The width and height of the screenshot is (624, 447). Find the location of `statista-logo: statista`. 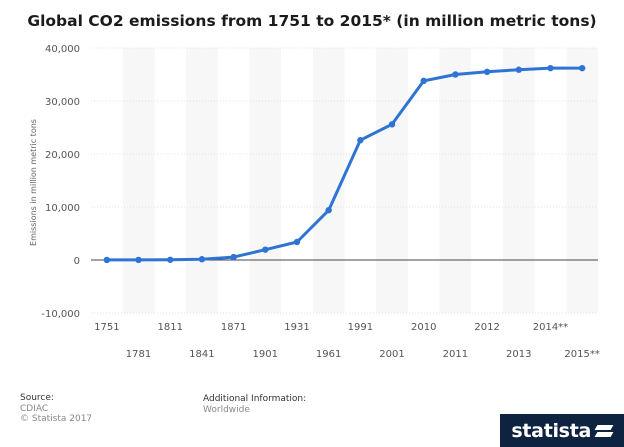

statista-logo: statista is located at coordinates (562, 430).